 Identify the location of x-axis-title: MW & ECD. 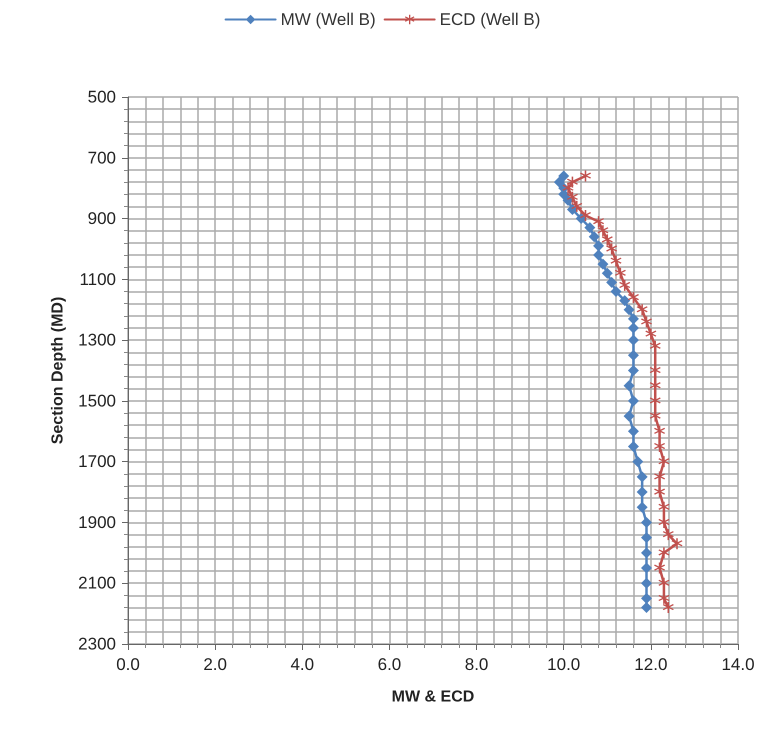
(433, 697).